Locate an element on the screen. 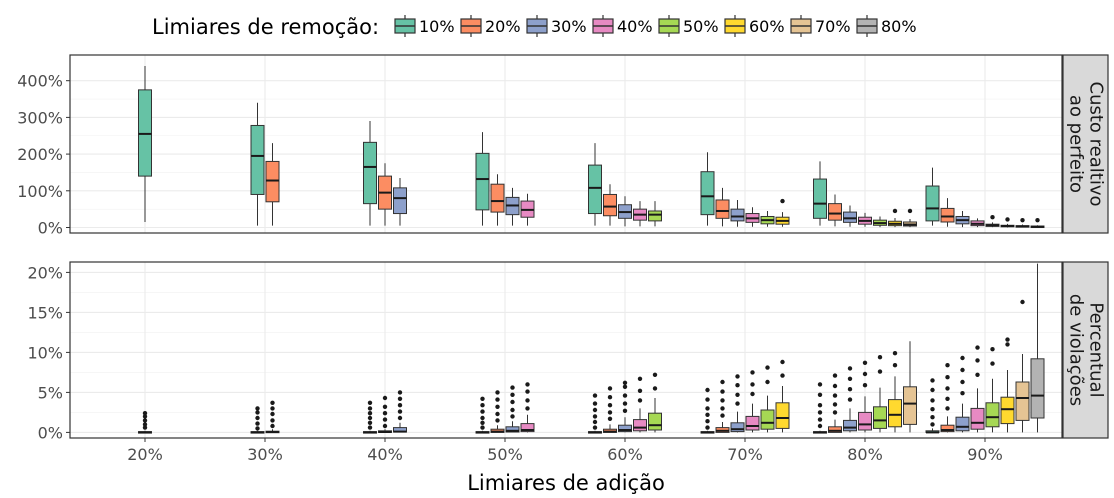  legend-item-60pct: 60% is located at coordinates (754, 26).